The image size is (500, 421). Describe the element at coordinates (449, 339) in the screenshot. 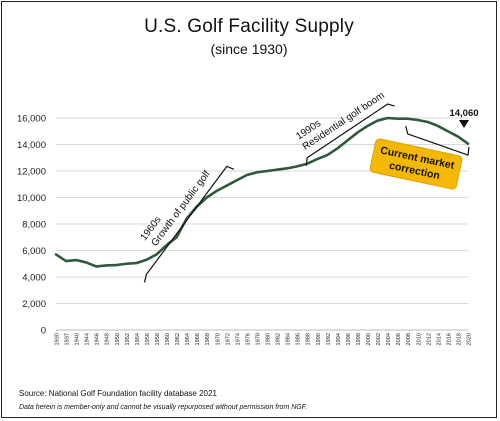

I see `x-tick-label: 2016` at that location.